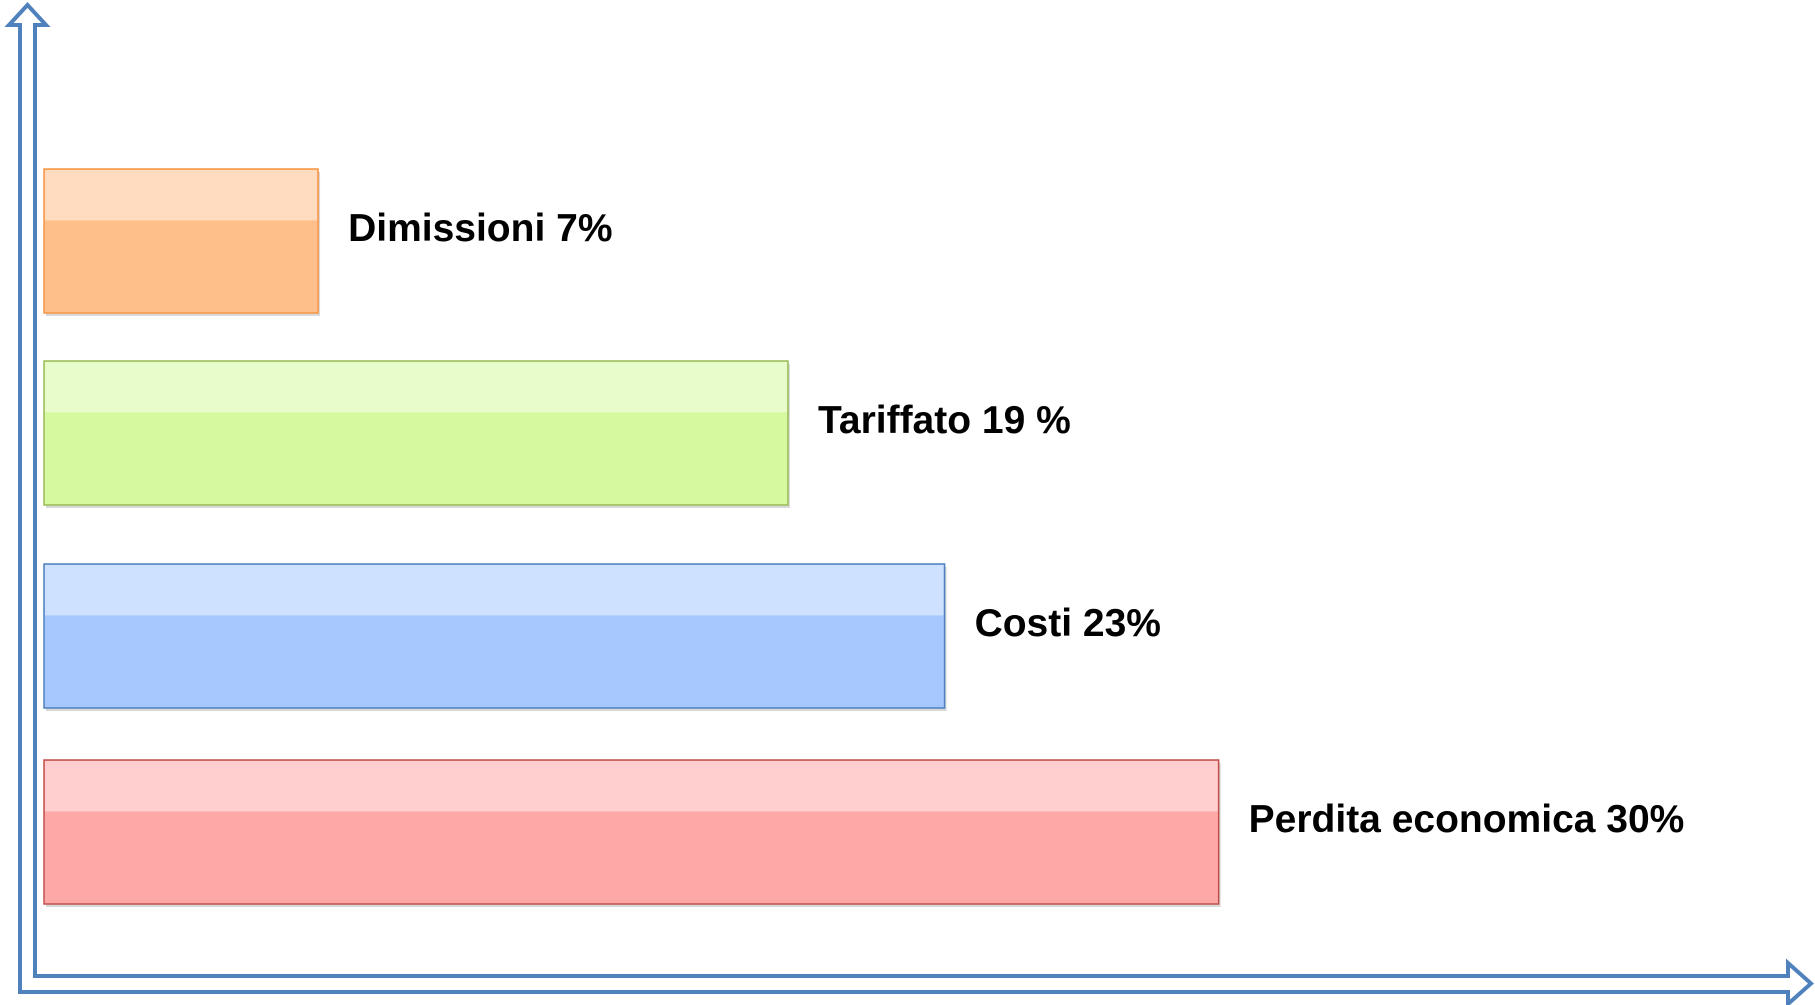 This screenshot has height=1005, width=1815. What do you see at coordinates (1024, 623) in the screenshot?
I see `category-label: Costi` at bounding box center [1024, 623].